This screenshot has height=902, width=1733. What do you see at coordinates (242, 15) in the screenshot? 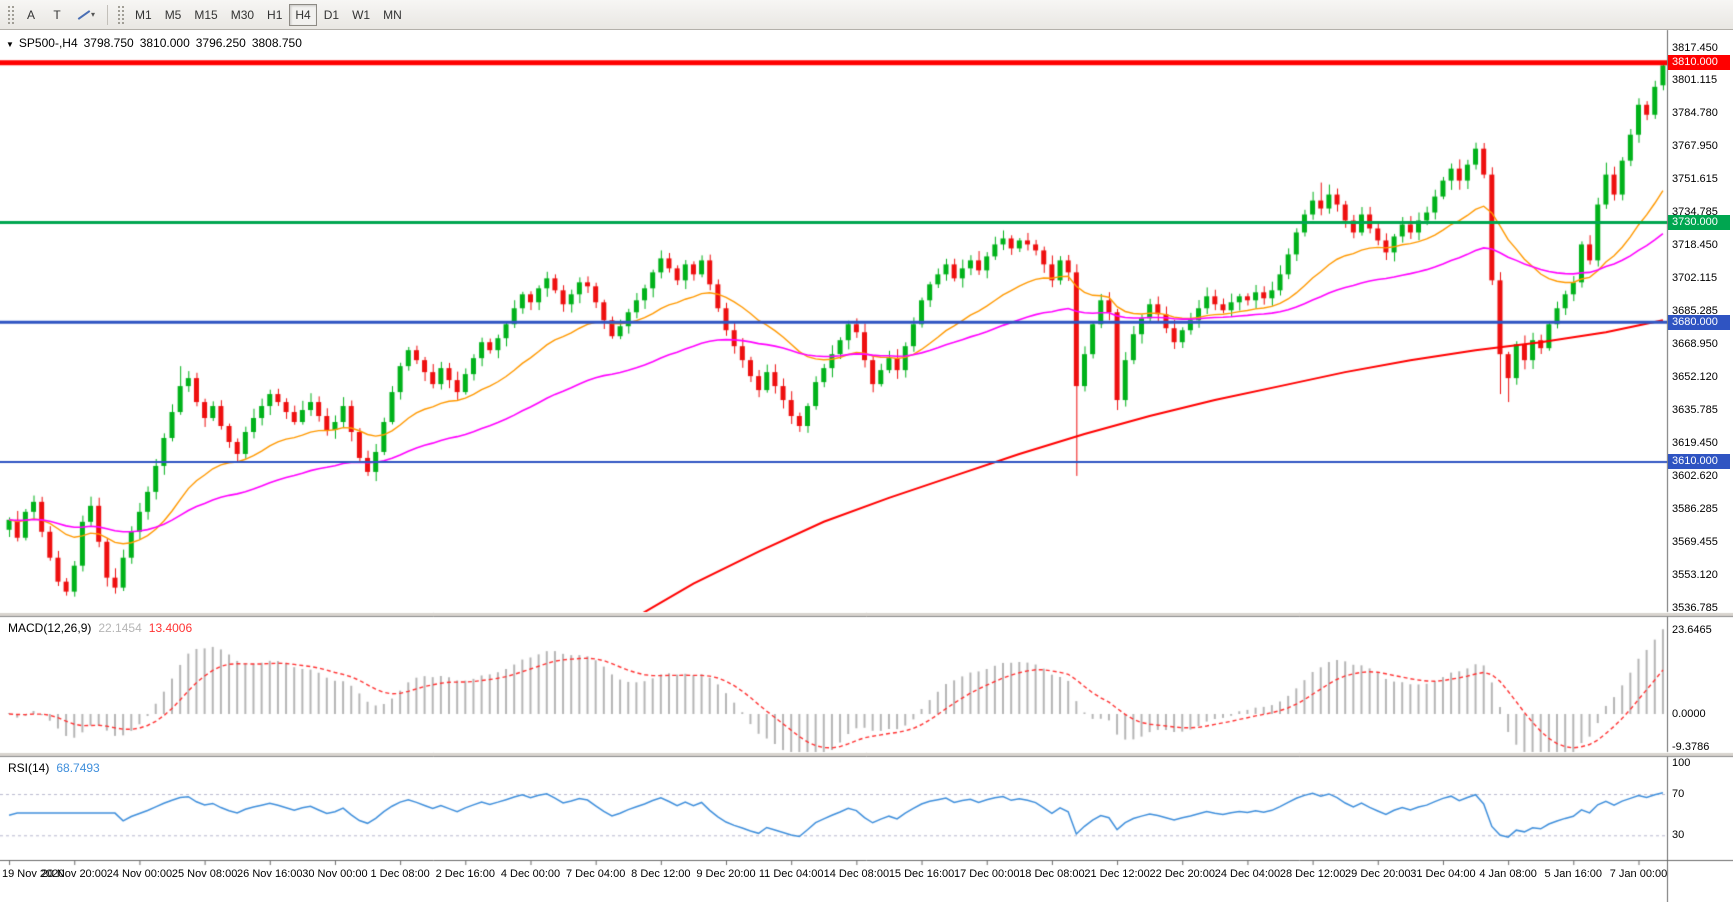
I see `timeframe-m30-button: M30` at bounding box center [242, 15].